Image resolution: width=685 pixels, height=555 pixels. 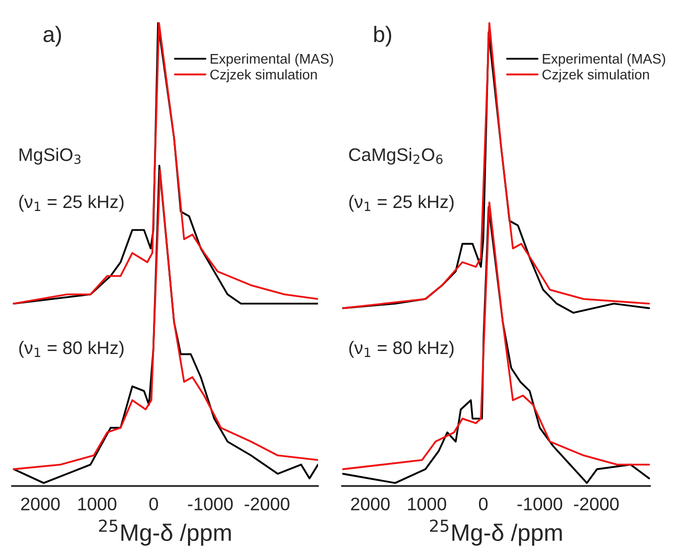 What do you see at coordinates (383, 36) in the screenshot?
I see `annotation: b)` at bounding box center [383, 36].